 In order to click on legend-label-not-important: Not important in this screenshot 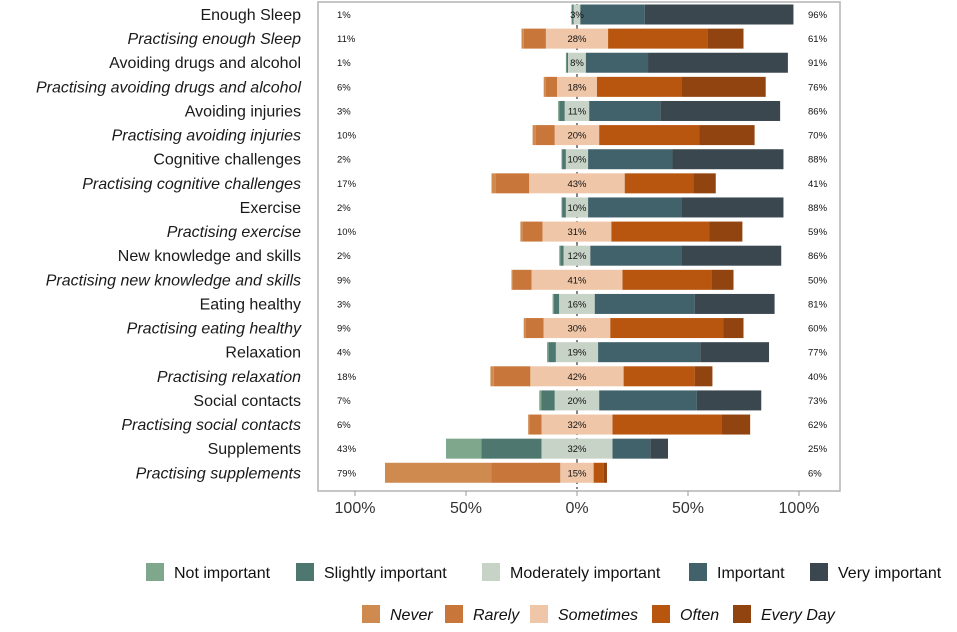, I will do `click(222, 573)`.